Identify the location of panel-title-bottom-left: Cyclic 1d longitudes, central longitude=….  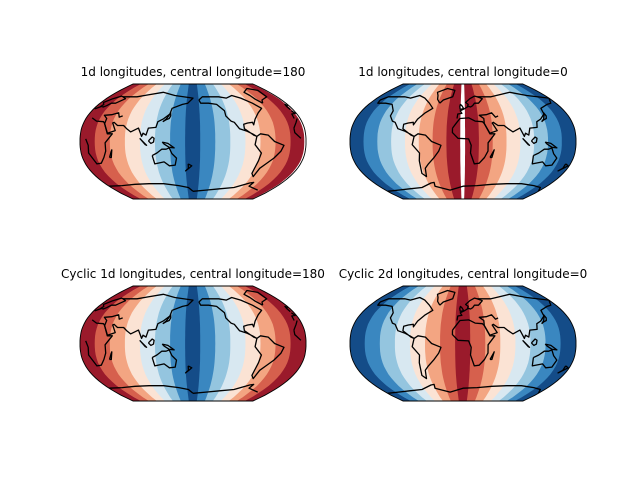
(193, 274).